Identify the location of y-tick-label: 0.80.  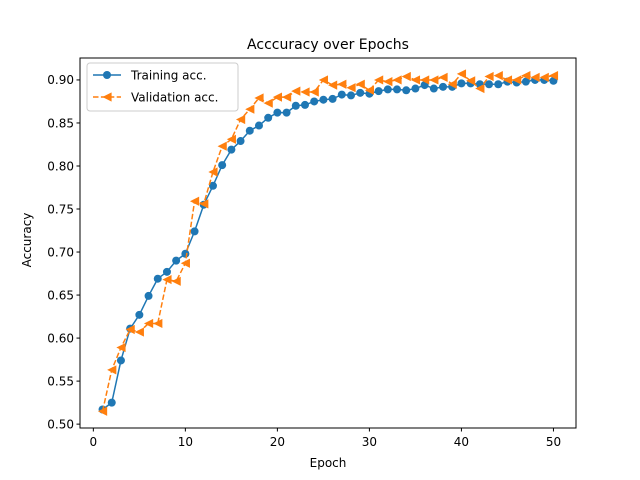
(60, 166).